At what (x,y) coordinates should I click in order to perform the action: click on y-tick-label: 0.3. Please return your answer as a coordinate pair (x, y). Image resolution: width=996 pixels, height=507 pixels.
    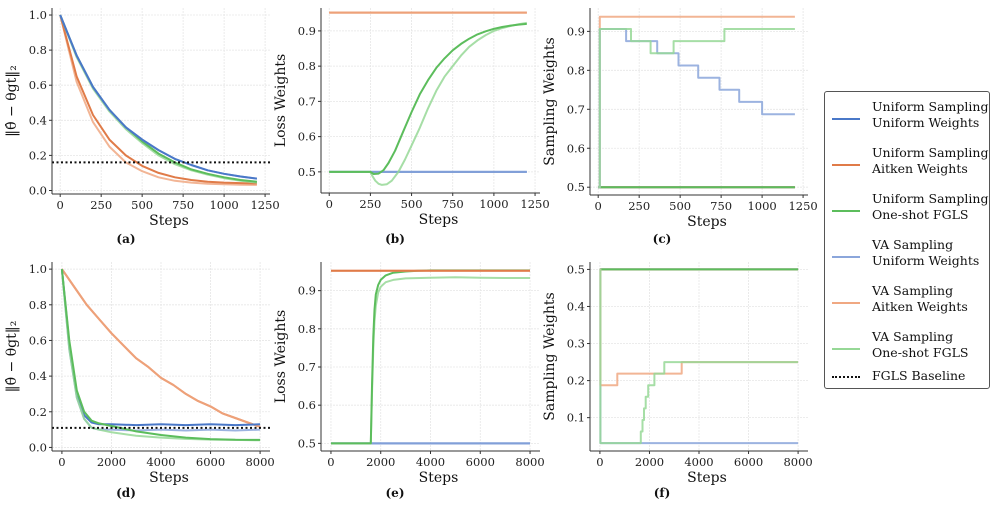
    Looking at the image, I should click on (576, 344).